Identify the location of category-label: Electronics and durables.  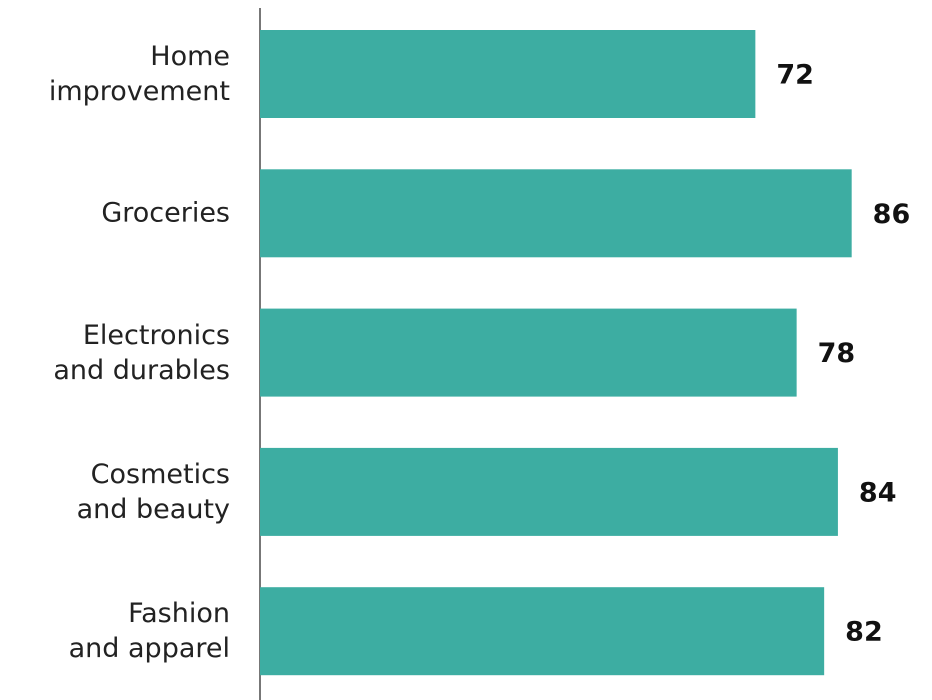
(141, 352).